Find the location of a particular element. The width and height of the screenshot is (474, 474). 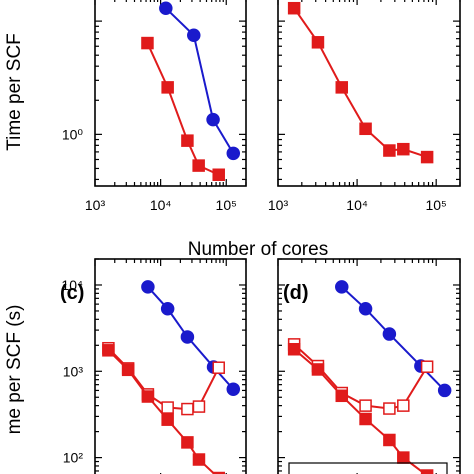

y-tick-label: 10³ is located at coordinates (73, 371).